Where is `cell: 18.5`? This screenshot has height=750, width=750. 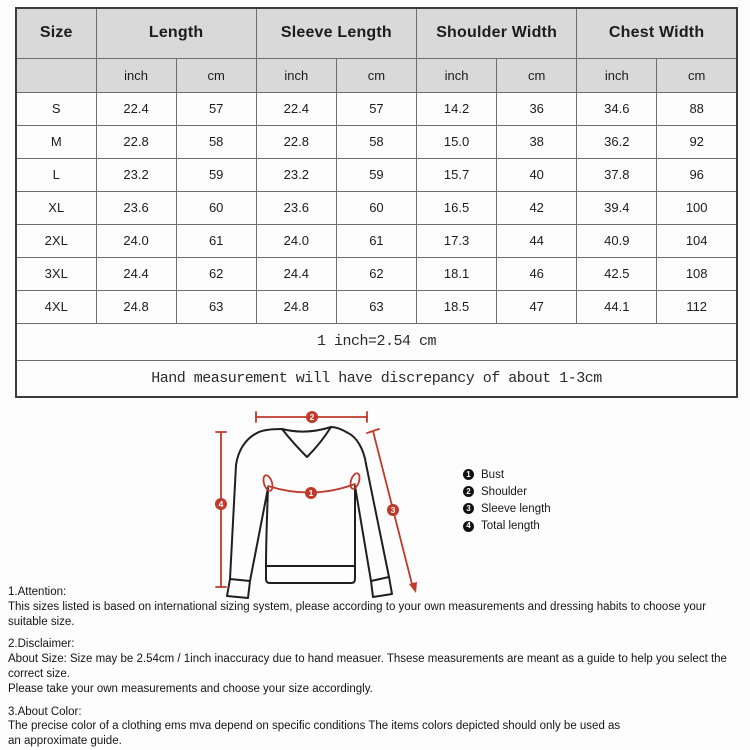 cell: 18.5 is located at coordinates (456, 306).